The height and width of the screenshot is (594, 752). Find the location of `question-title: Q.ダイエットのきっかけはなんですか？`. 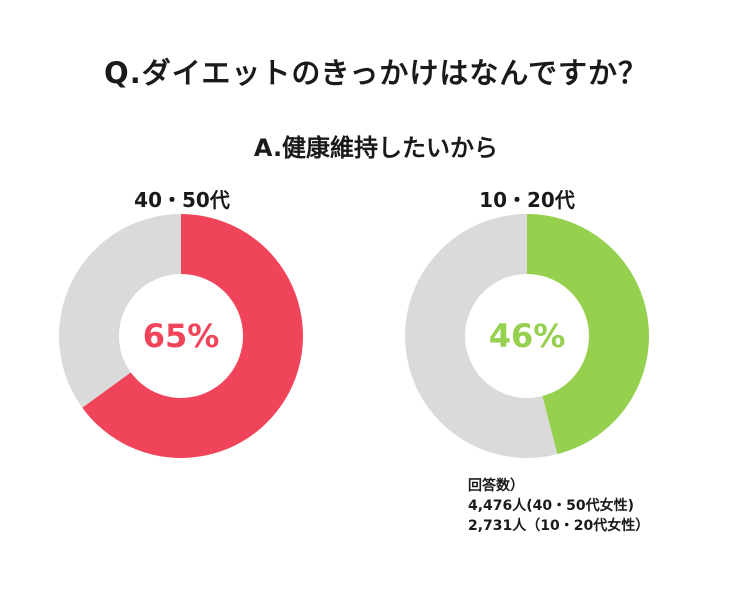

question-title: Q.ダイエットのきっかけはなんですか？ is located at coordinates (376, 73).